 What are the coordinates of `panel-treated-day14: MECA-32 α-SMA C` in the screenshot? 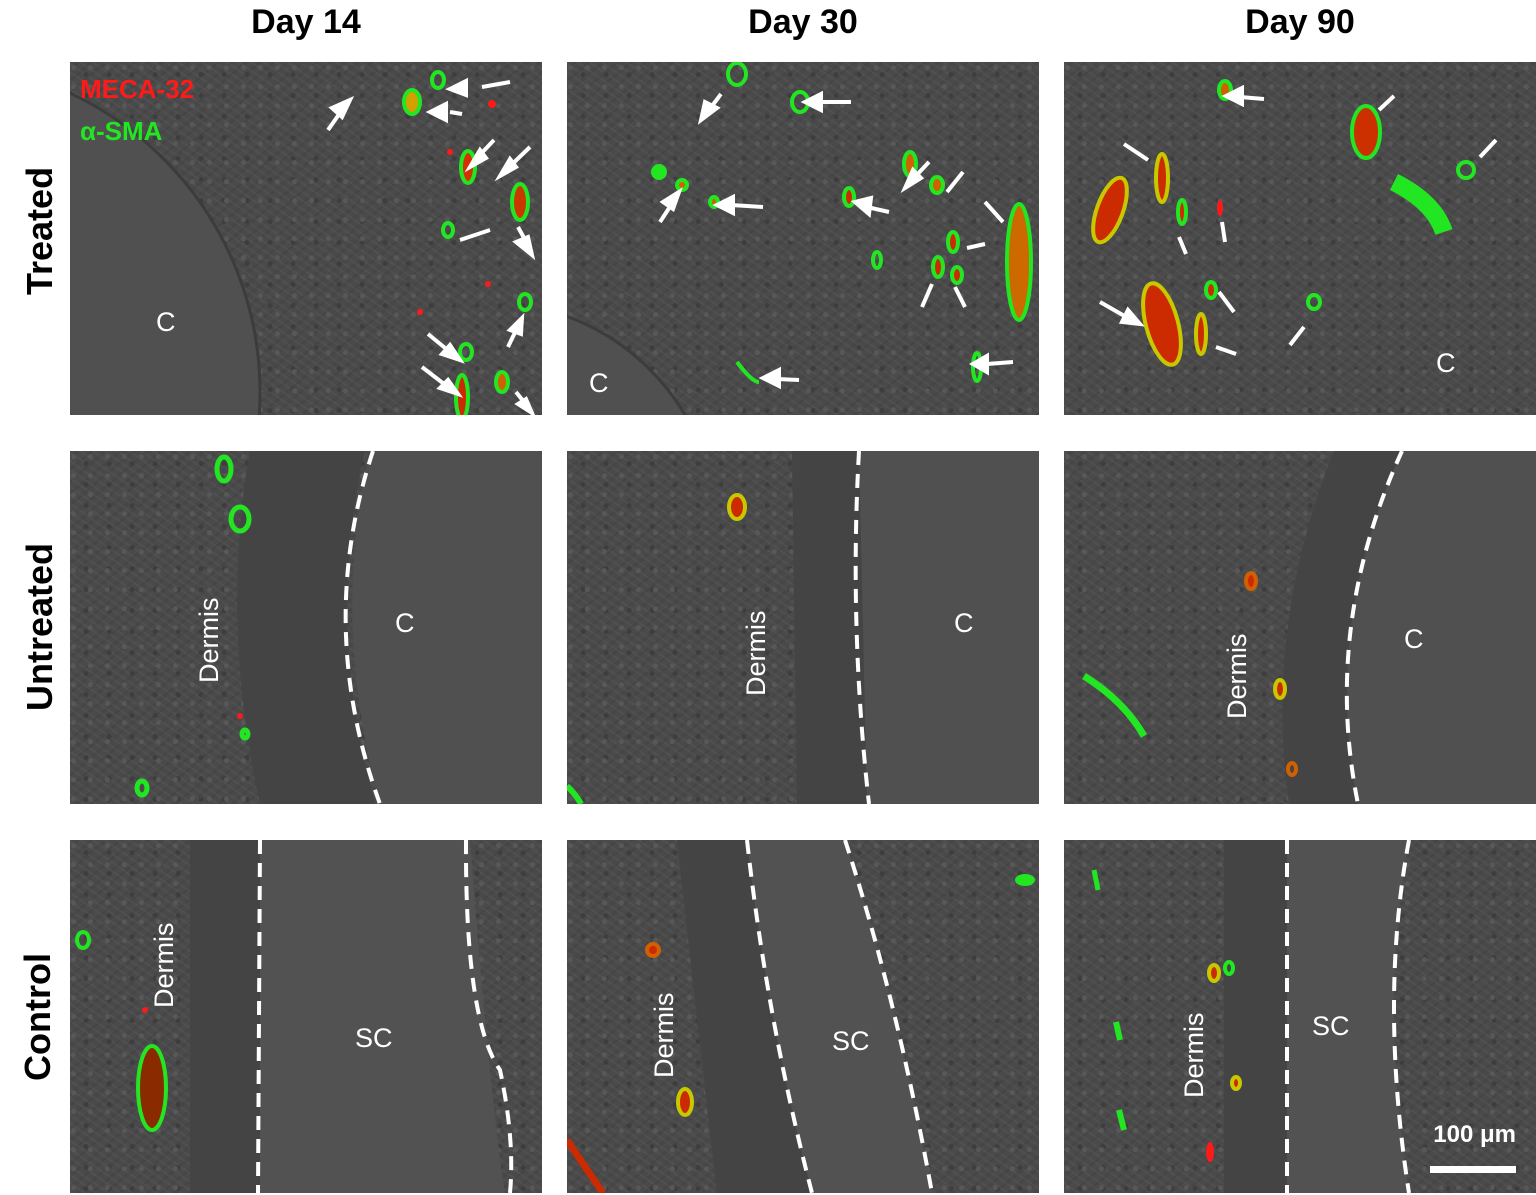 It's located at (306, 238).